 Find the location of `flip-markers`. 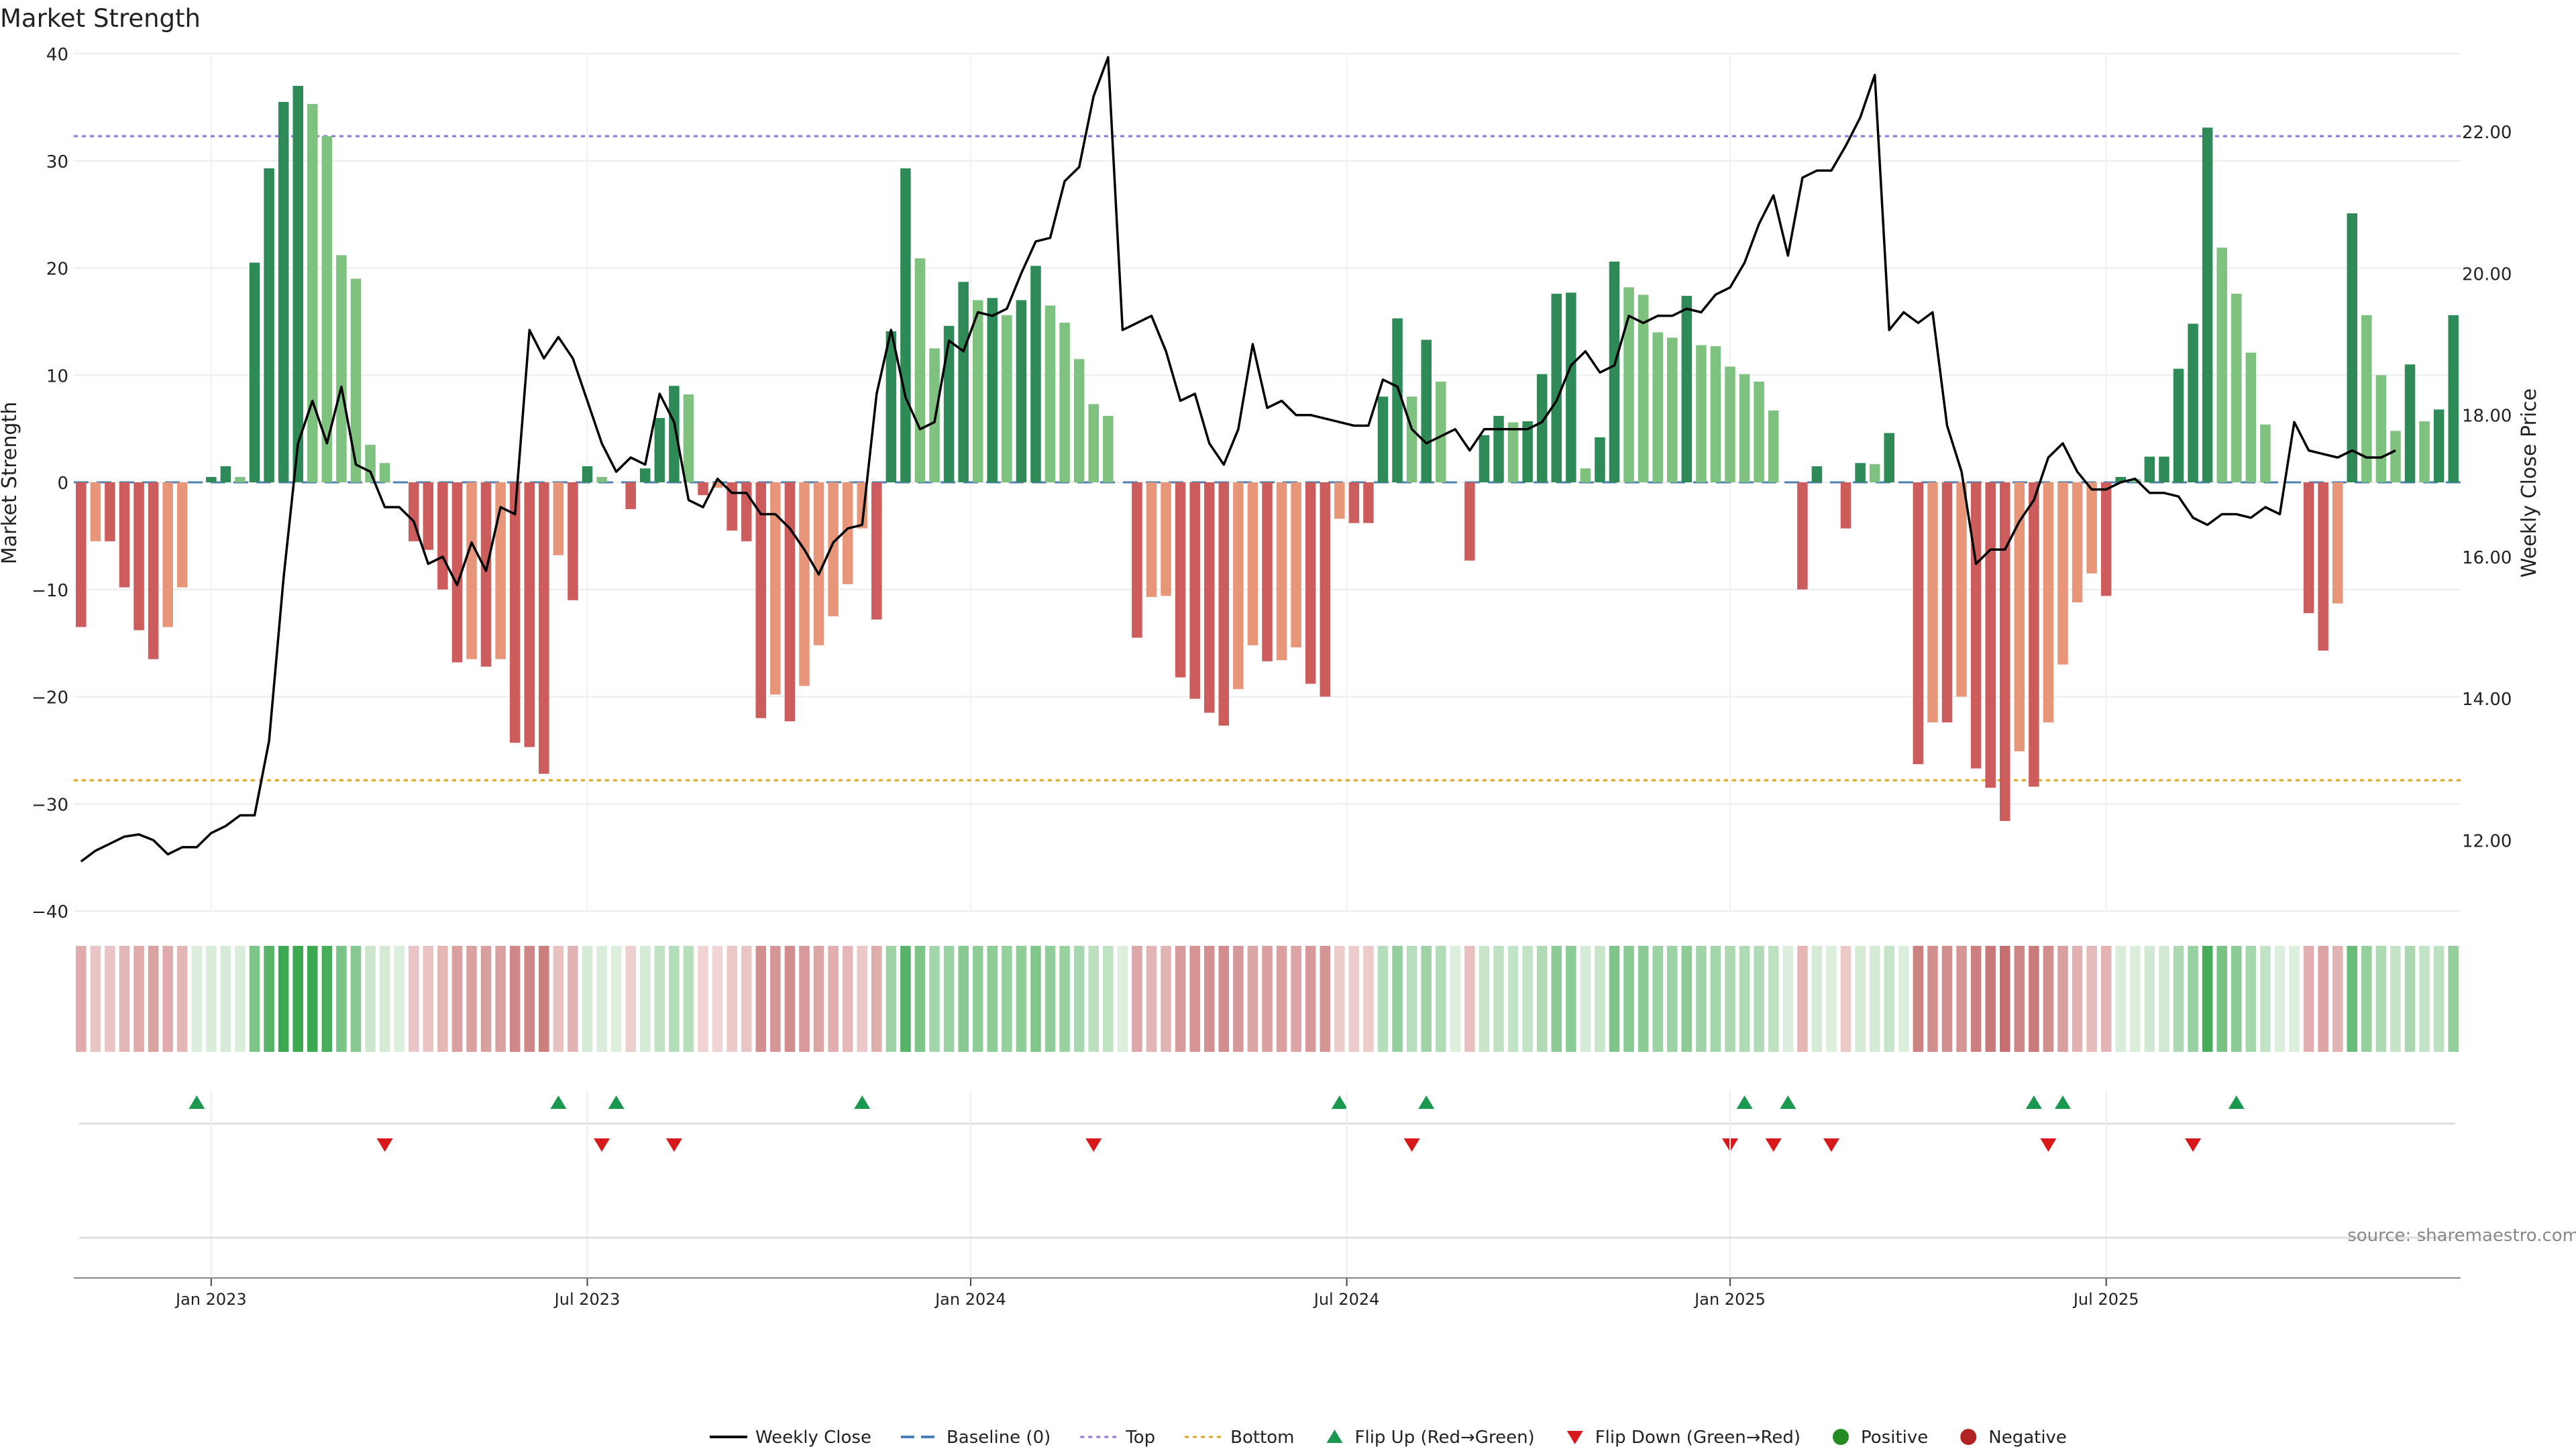

flip-markers is located at coordinates (1267, 1123).